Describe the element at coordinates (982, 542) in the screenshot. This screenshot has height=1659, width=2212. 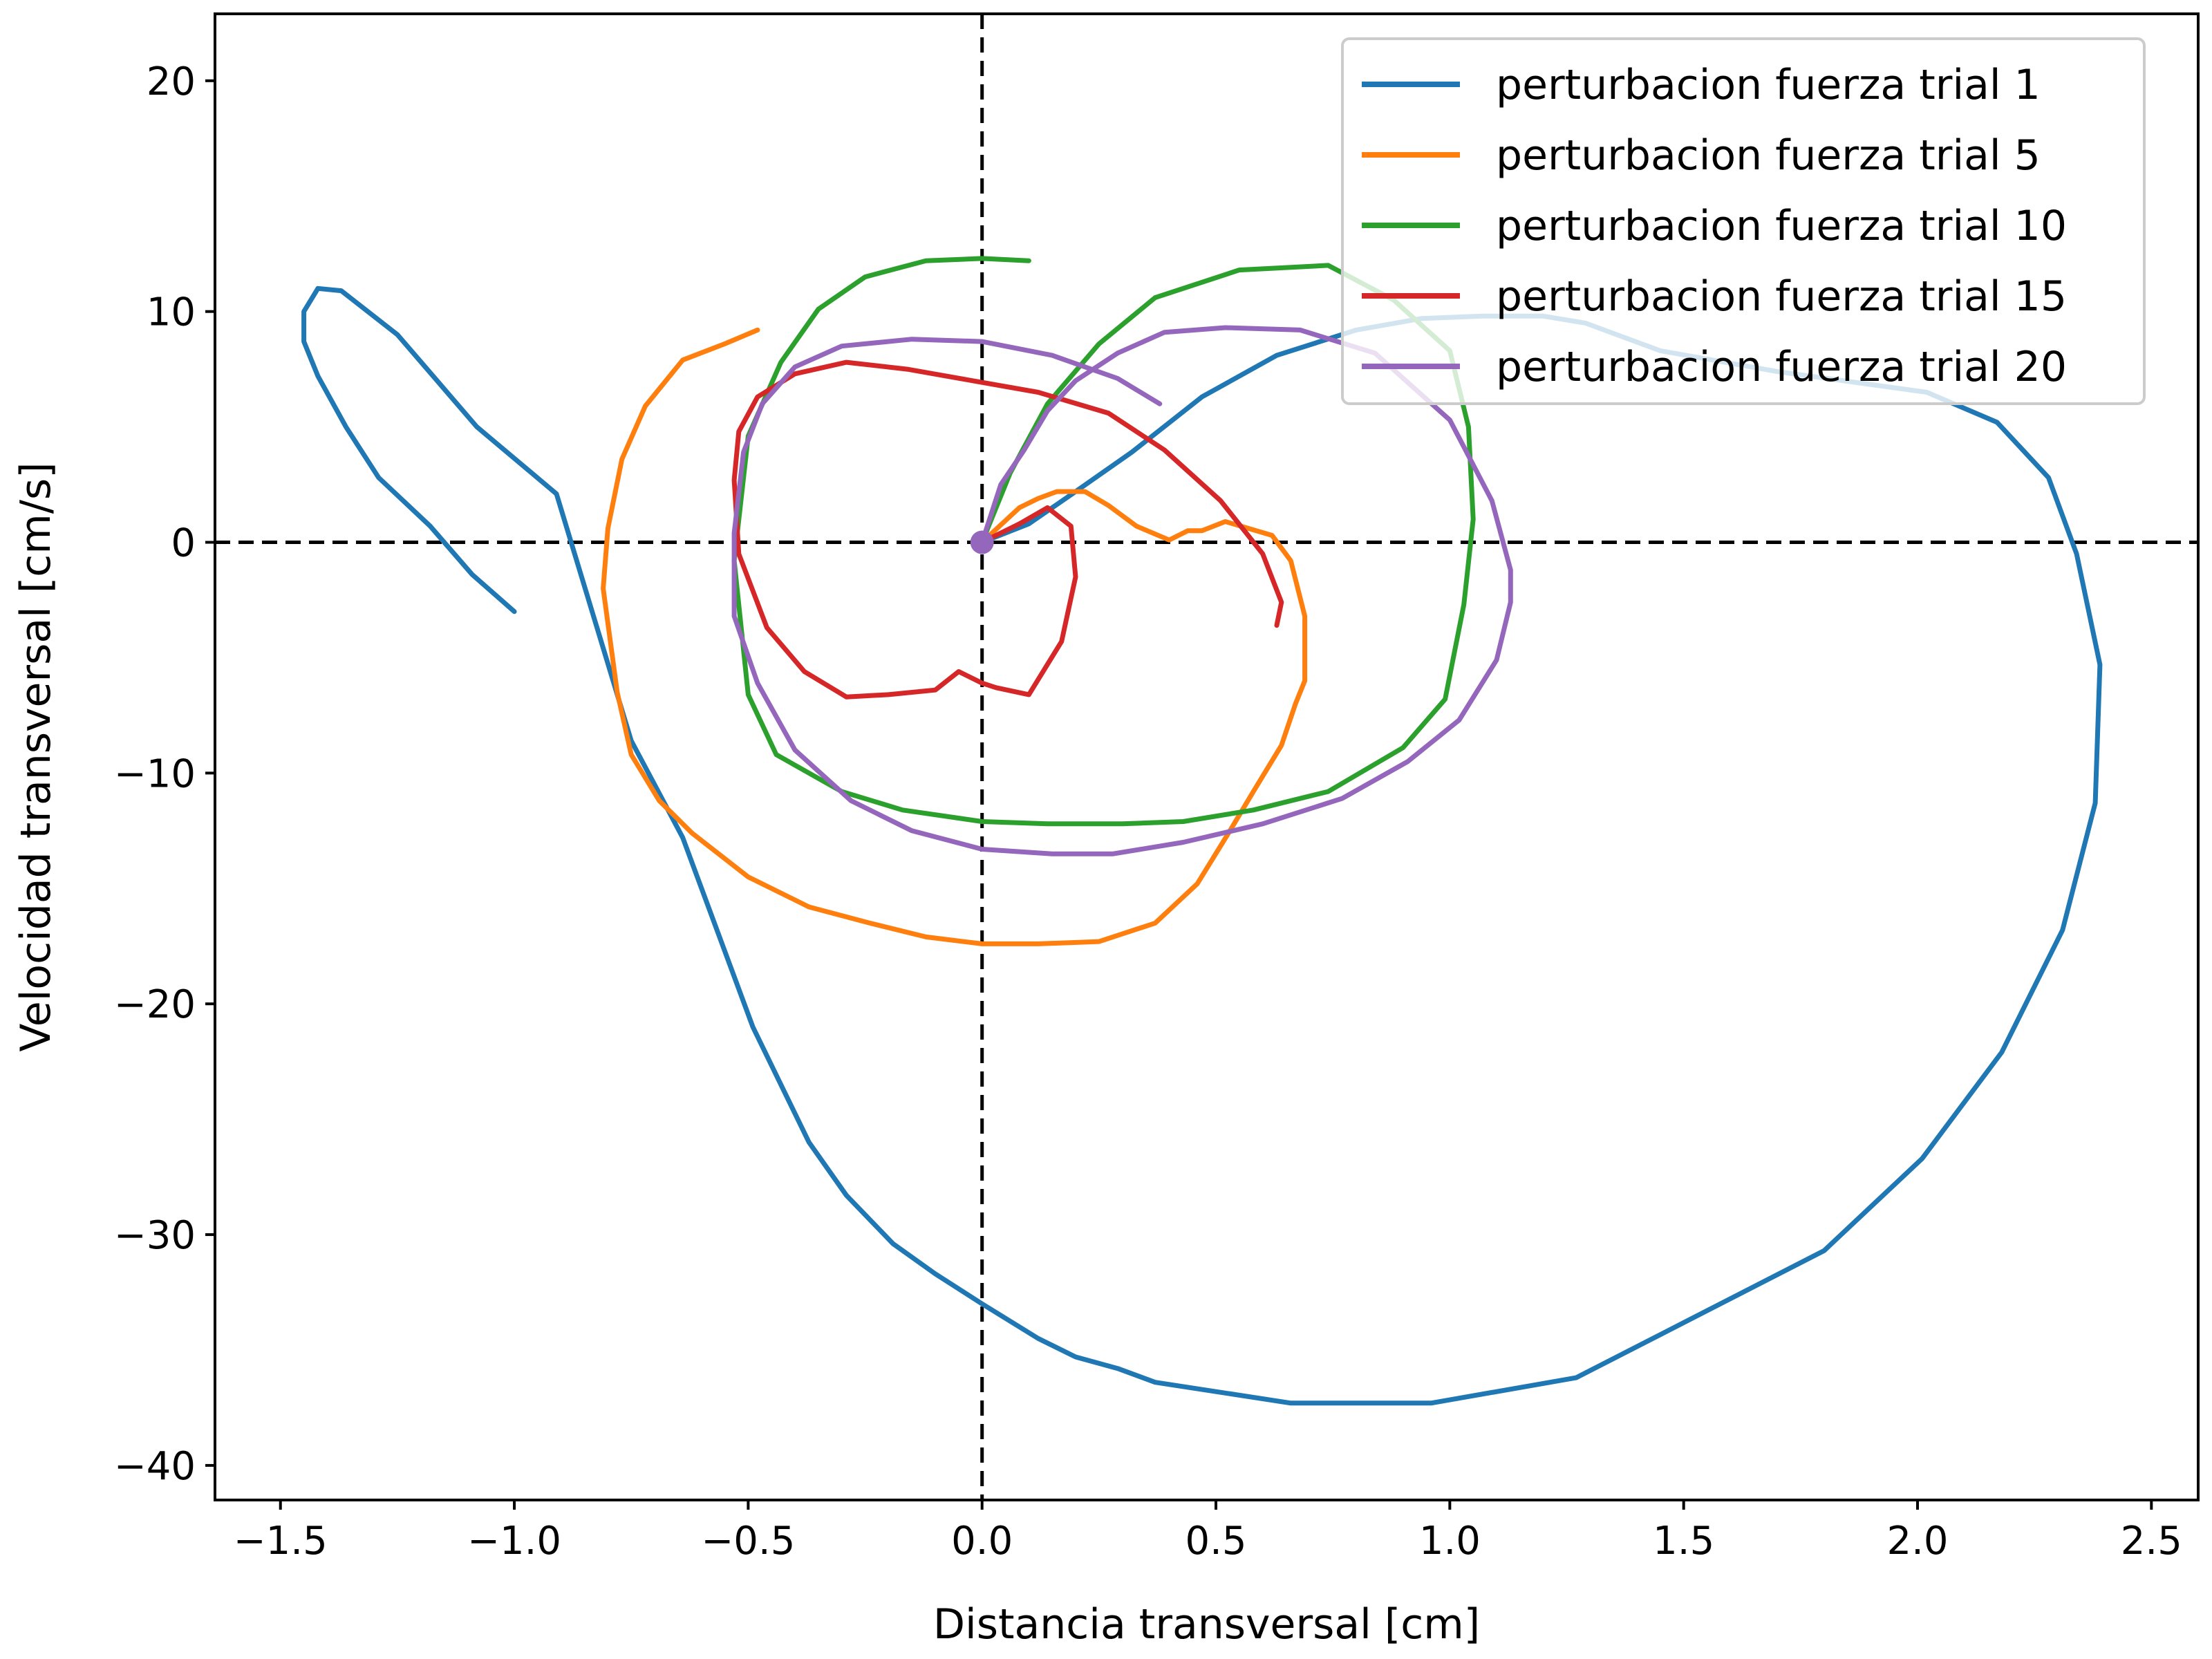
I see `origin-marker` at that location.